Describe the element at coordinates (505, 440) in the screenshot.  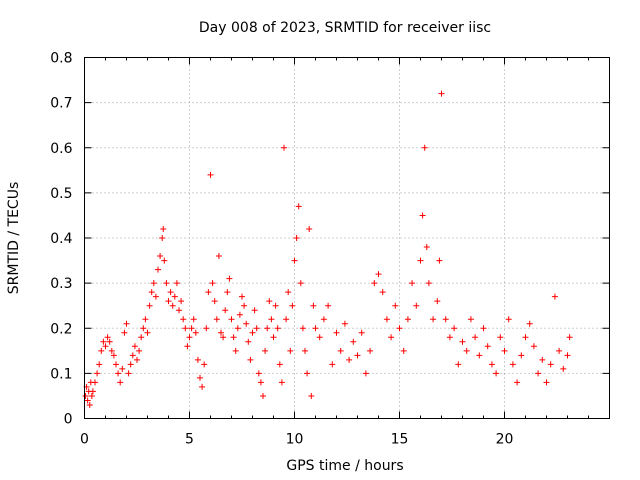
I see `x-tick-label: 20` at that location.